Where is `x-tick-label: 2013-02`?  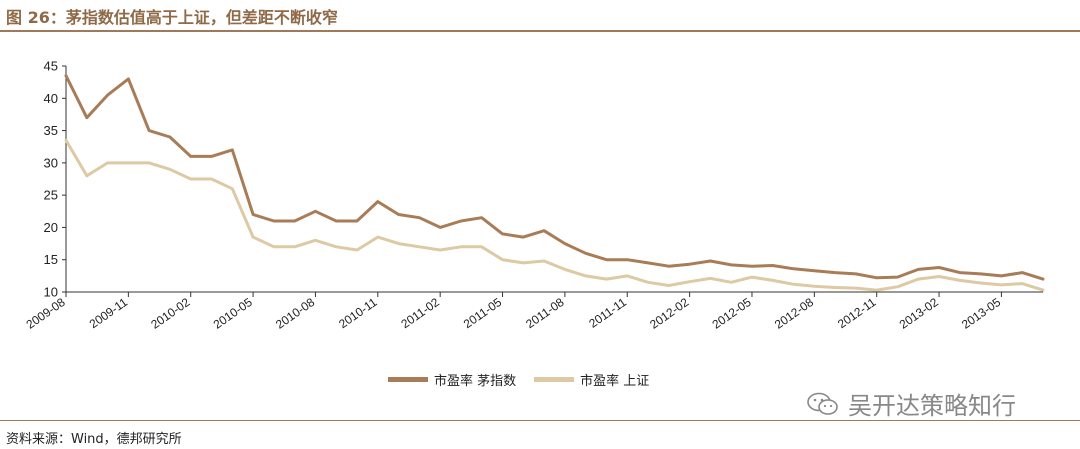
x-tick-label: 2013-02 is located at coordinates (919, 313).